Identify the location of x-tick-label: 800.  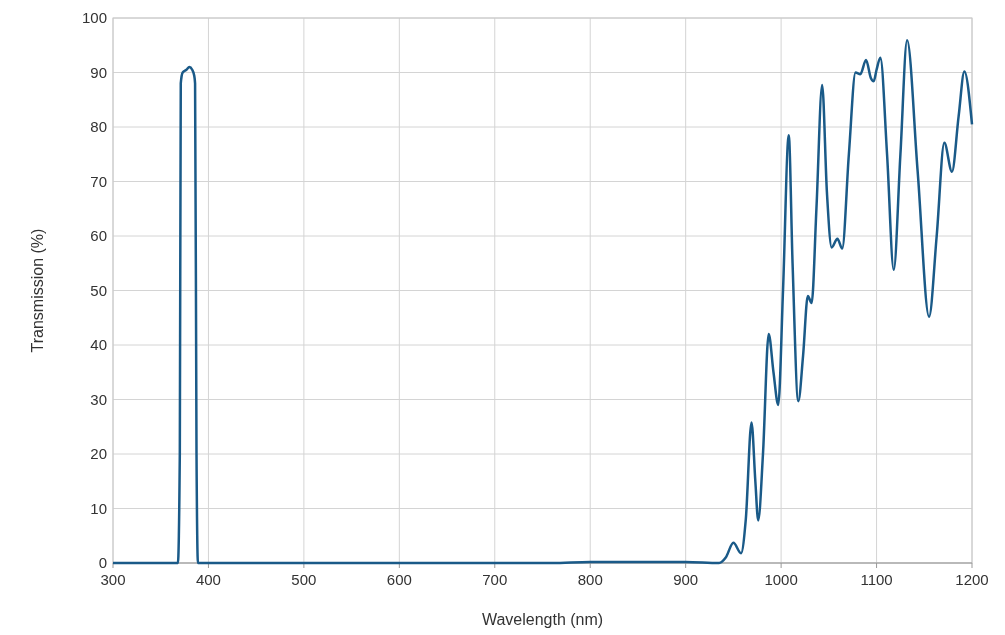
(590, 579).